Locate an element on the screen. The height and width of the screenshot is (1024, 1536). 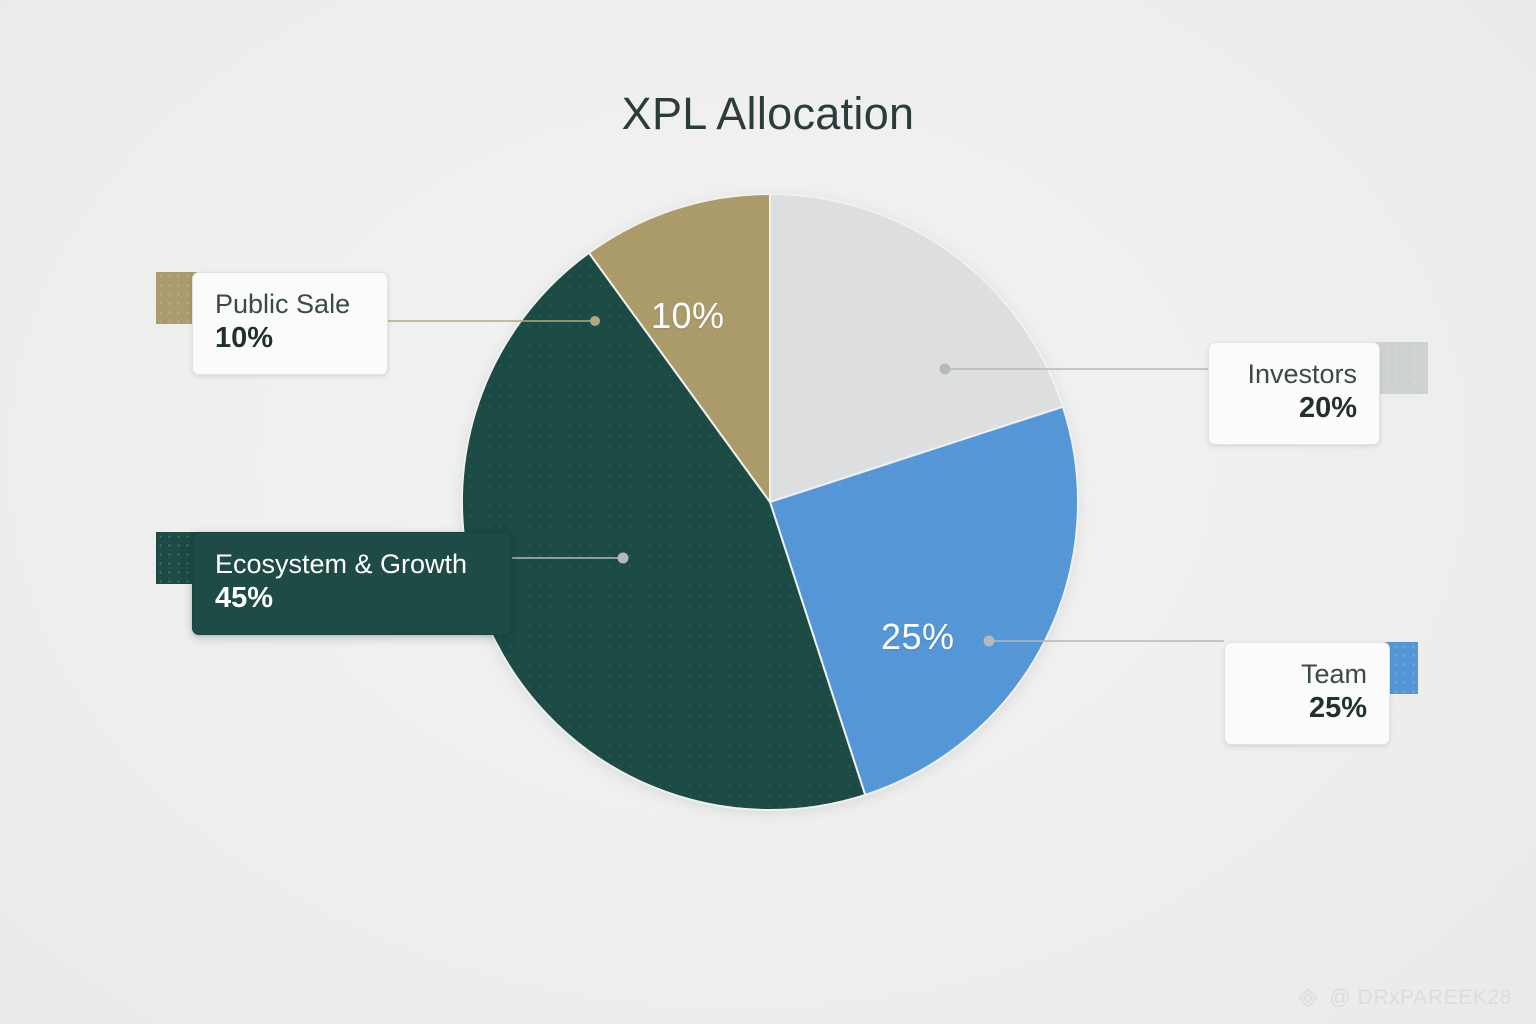
watermark-handle: @ DRxPAREEK28 is located at coordinates (1420, 997).